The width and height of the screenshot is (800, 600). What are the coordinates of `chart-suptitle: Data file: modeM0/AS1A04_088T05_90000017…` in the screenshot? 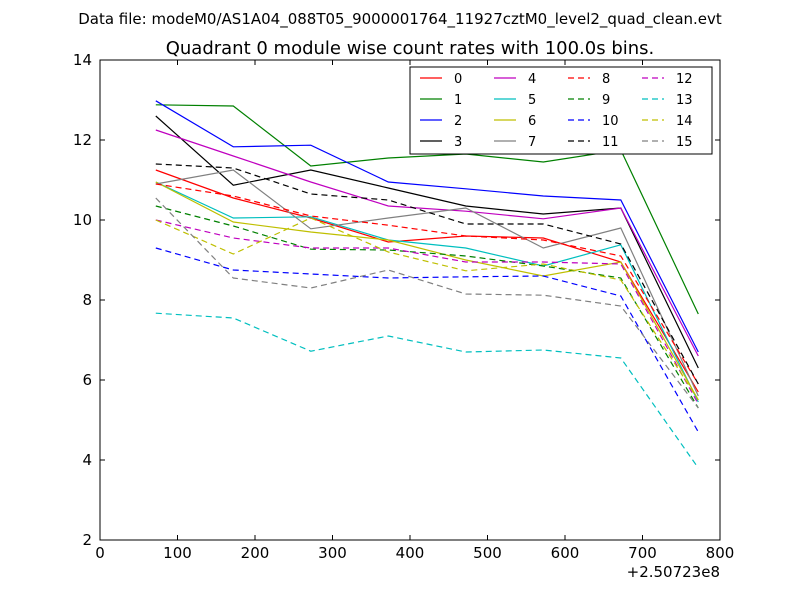 It's located at (400, 19).